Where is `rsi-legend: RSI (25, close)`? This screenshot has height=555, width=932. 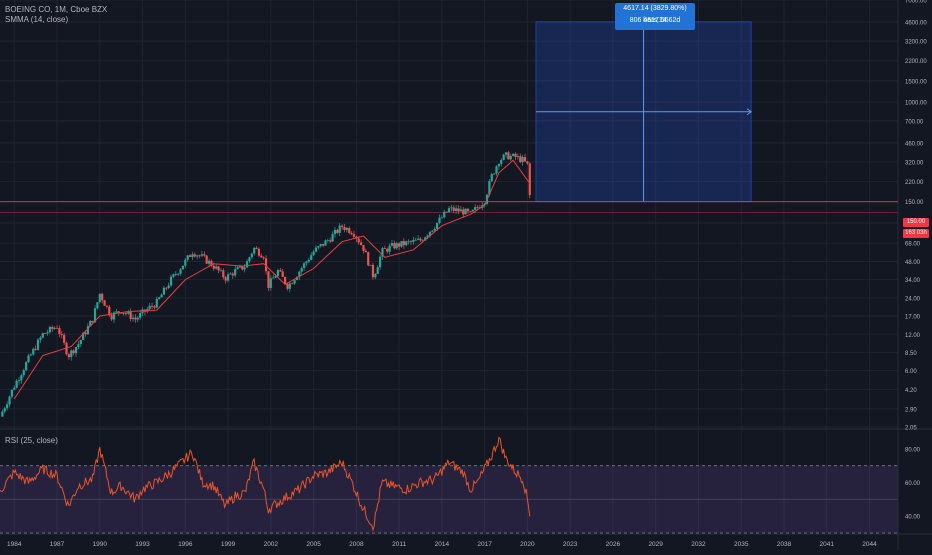 rsi-legend: RSI (25, close) is located at coordinates (31, 440).